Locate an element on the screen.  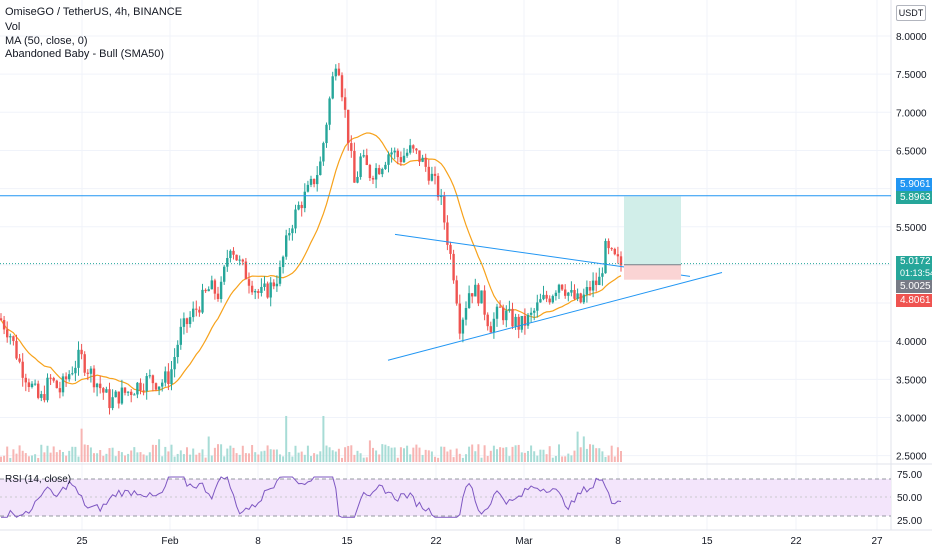
last-price-value: 5.0172 is located at coordinates (915, 261).